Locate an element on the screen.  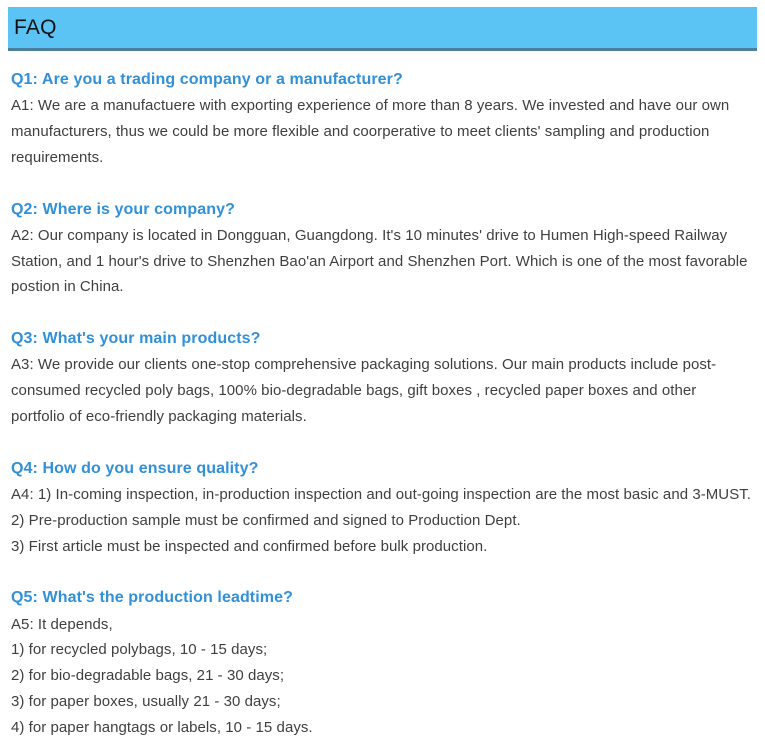
faq-question: Q2: Where is your company? is located at coordinates (123, 209).